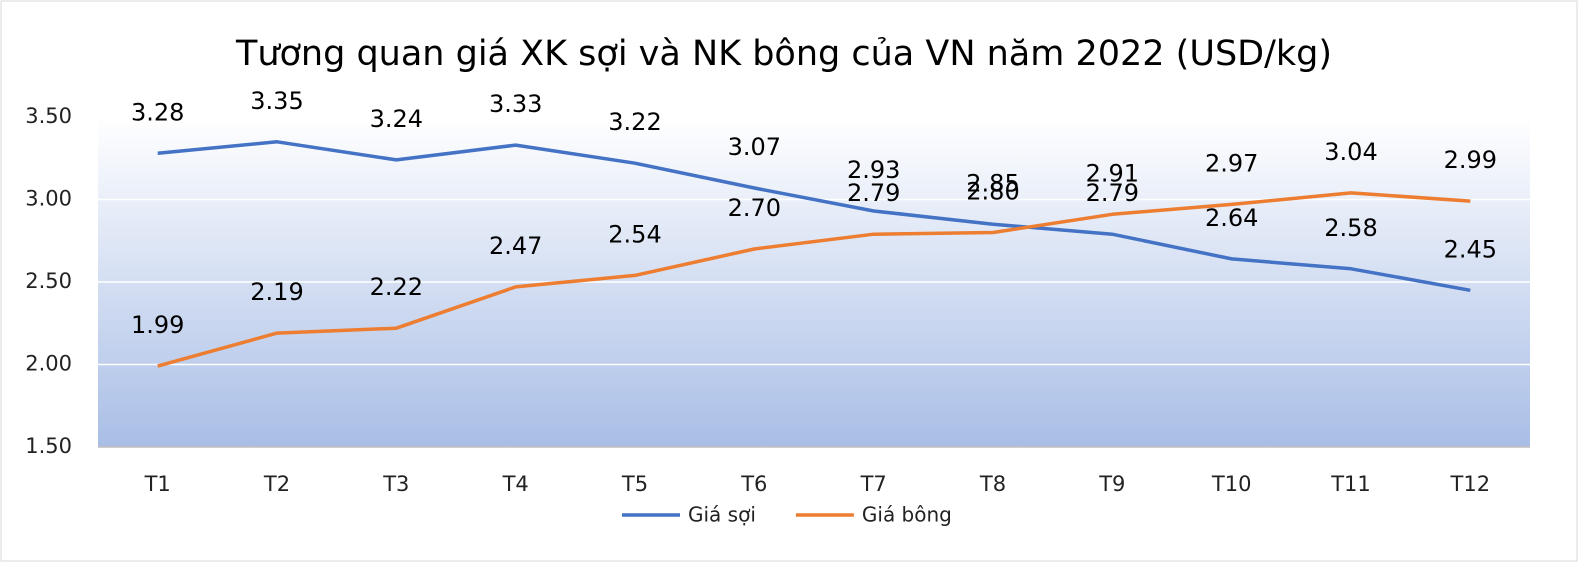  Describe the element at coordinates (157, 325) in the screenshot. I see `data-label: 1.99` at that location.